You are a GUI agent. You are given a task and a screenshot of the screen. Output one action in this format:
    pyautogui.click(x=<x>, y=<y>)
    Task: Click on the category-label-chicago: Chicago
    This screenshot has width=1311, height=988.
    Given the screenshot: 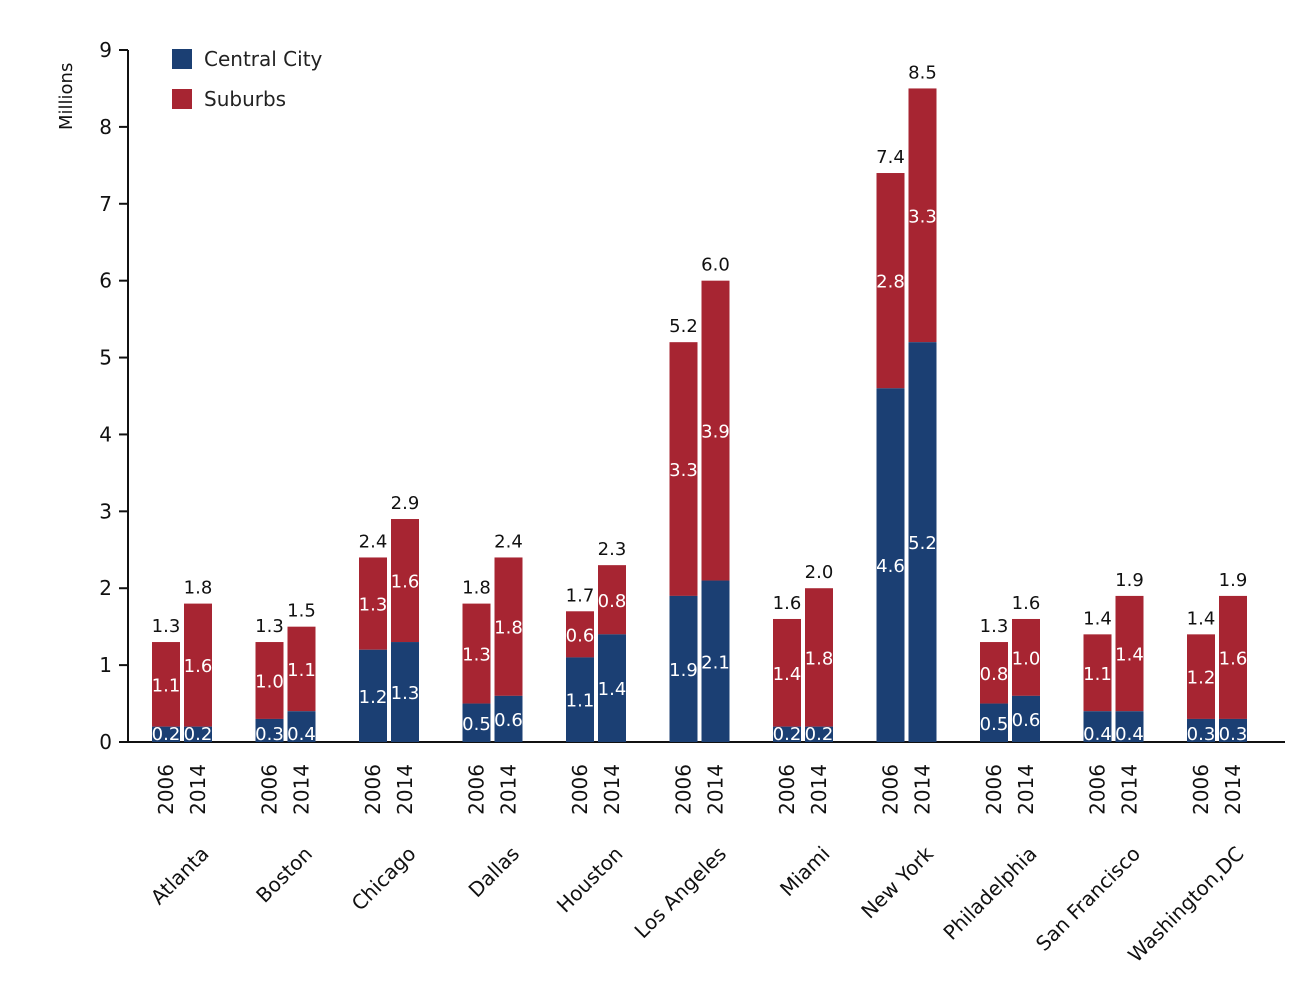 What is the action you would take?
    pyautogui.click(x=384, y=879)
    